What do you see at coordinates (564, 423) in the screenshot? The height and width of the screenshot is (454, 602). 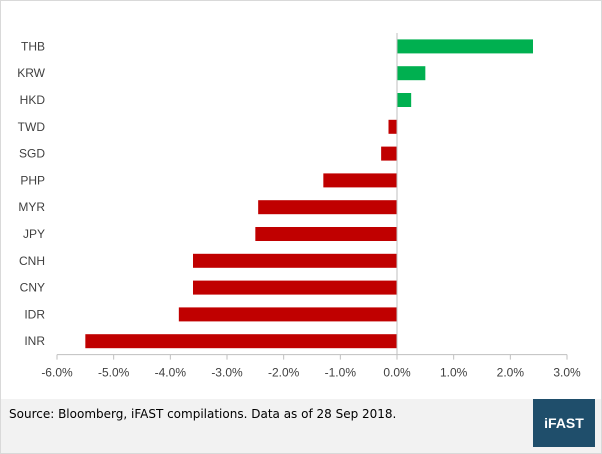 I see `ifast-logo: iFAST` at bounding box center [564, 423].